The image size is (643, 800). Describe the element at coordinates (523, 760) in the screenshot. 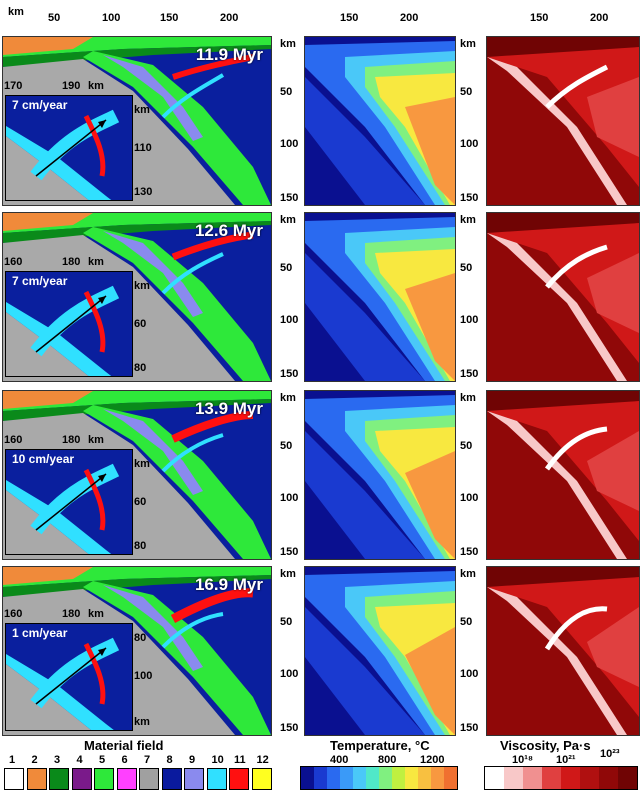

I see `visc-tick-18: 10¹⁸` at that location.